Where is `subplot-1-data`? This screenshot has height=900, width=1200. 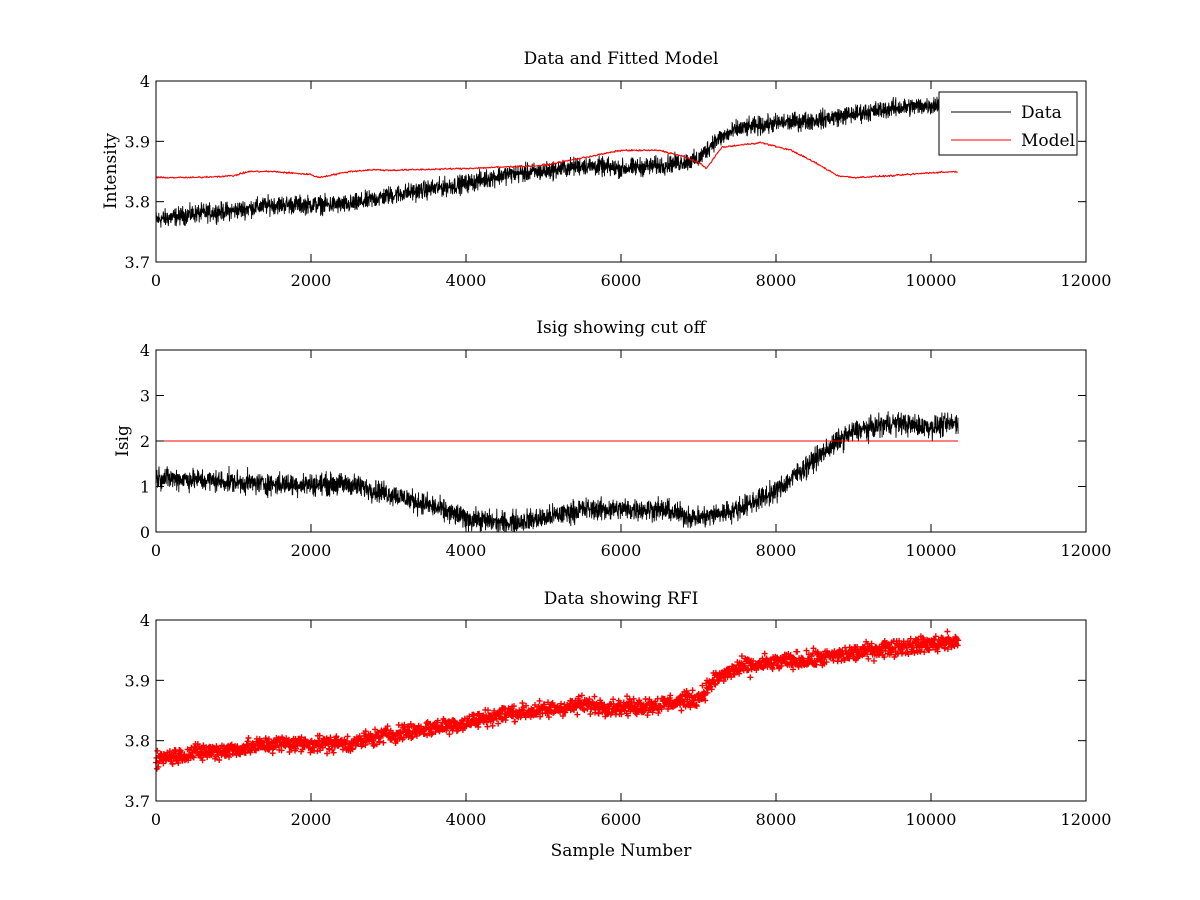
subplot-1-data is located at coordinates (557, 161).